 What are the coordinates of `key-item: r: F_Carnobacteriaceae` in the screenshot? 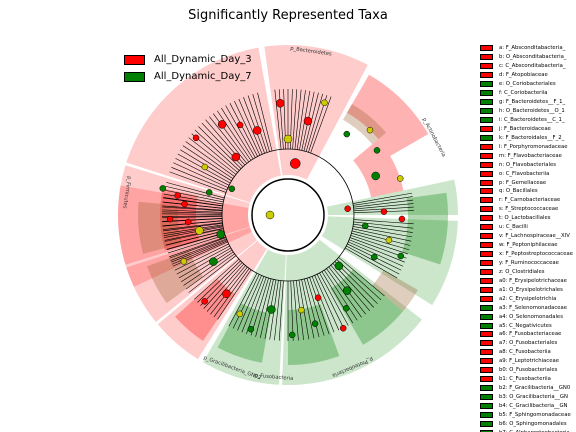 It's located at (528, 200).